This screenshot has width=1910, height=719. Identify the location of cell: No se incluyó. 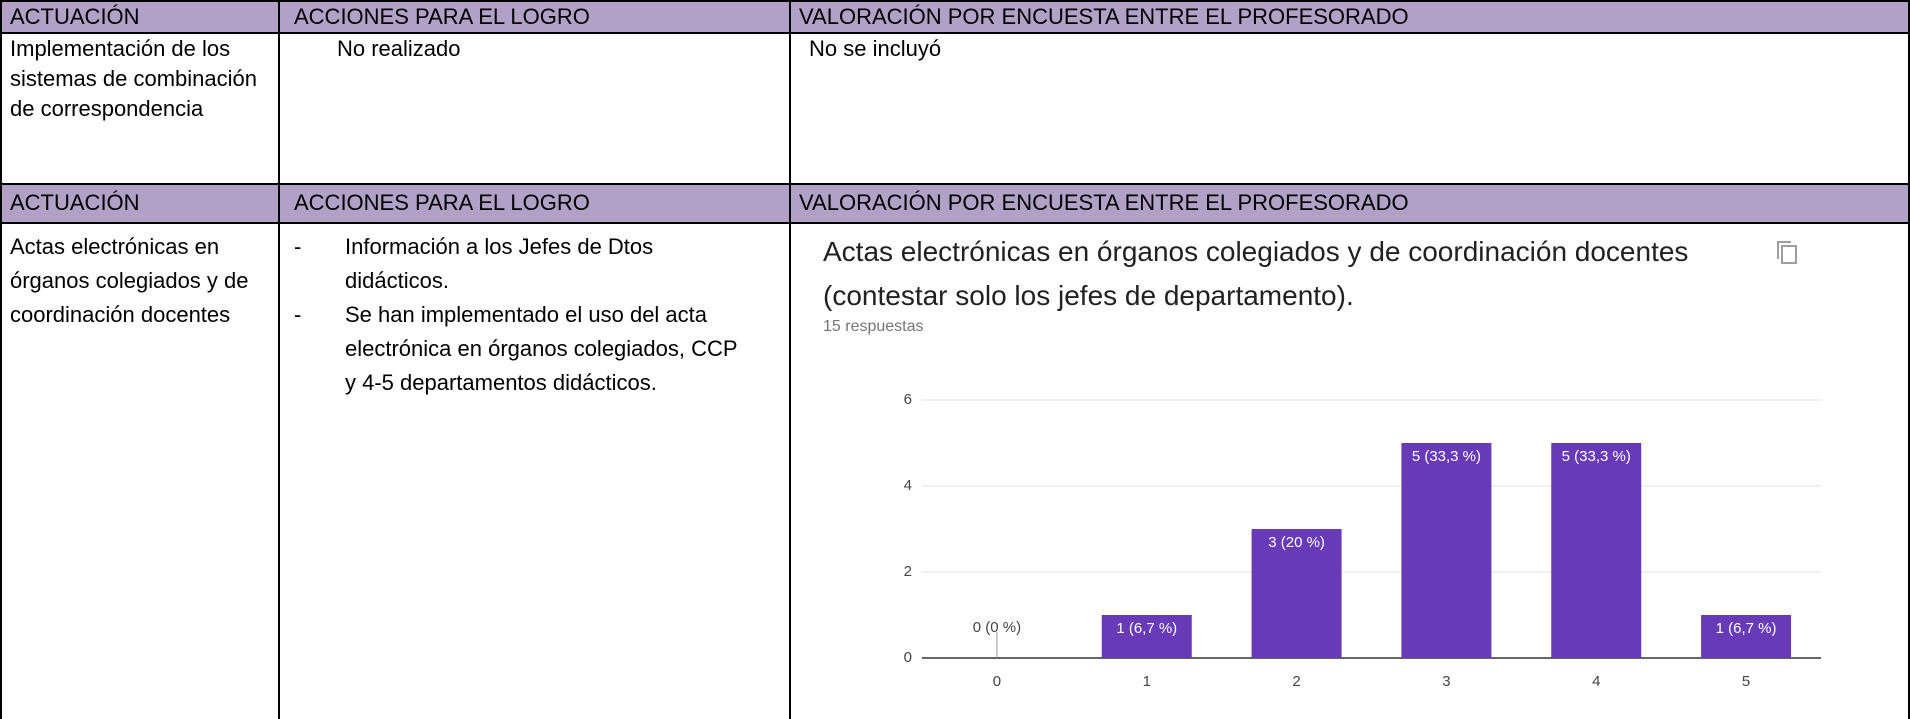
(1349, 107).